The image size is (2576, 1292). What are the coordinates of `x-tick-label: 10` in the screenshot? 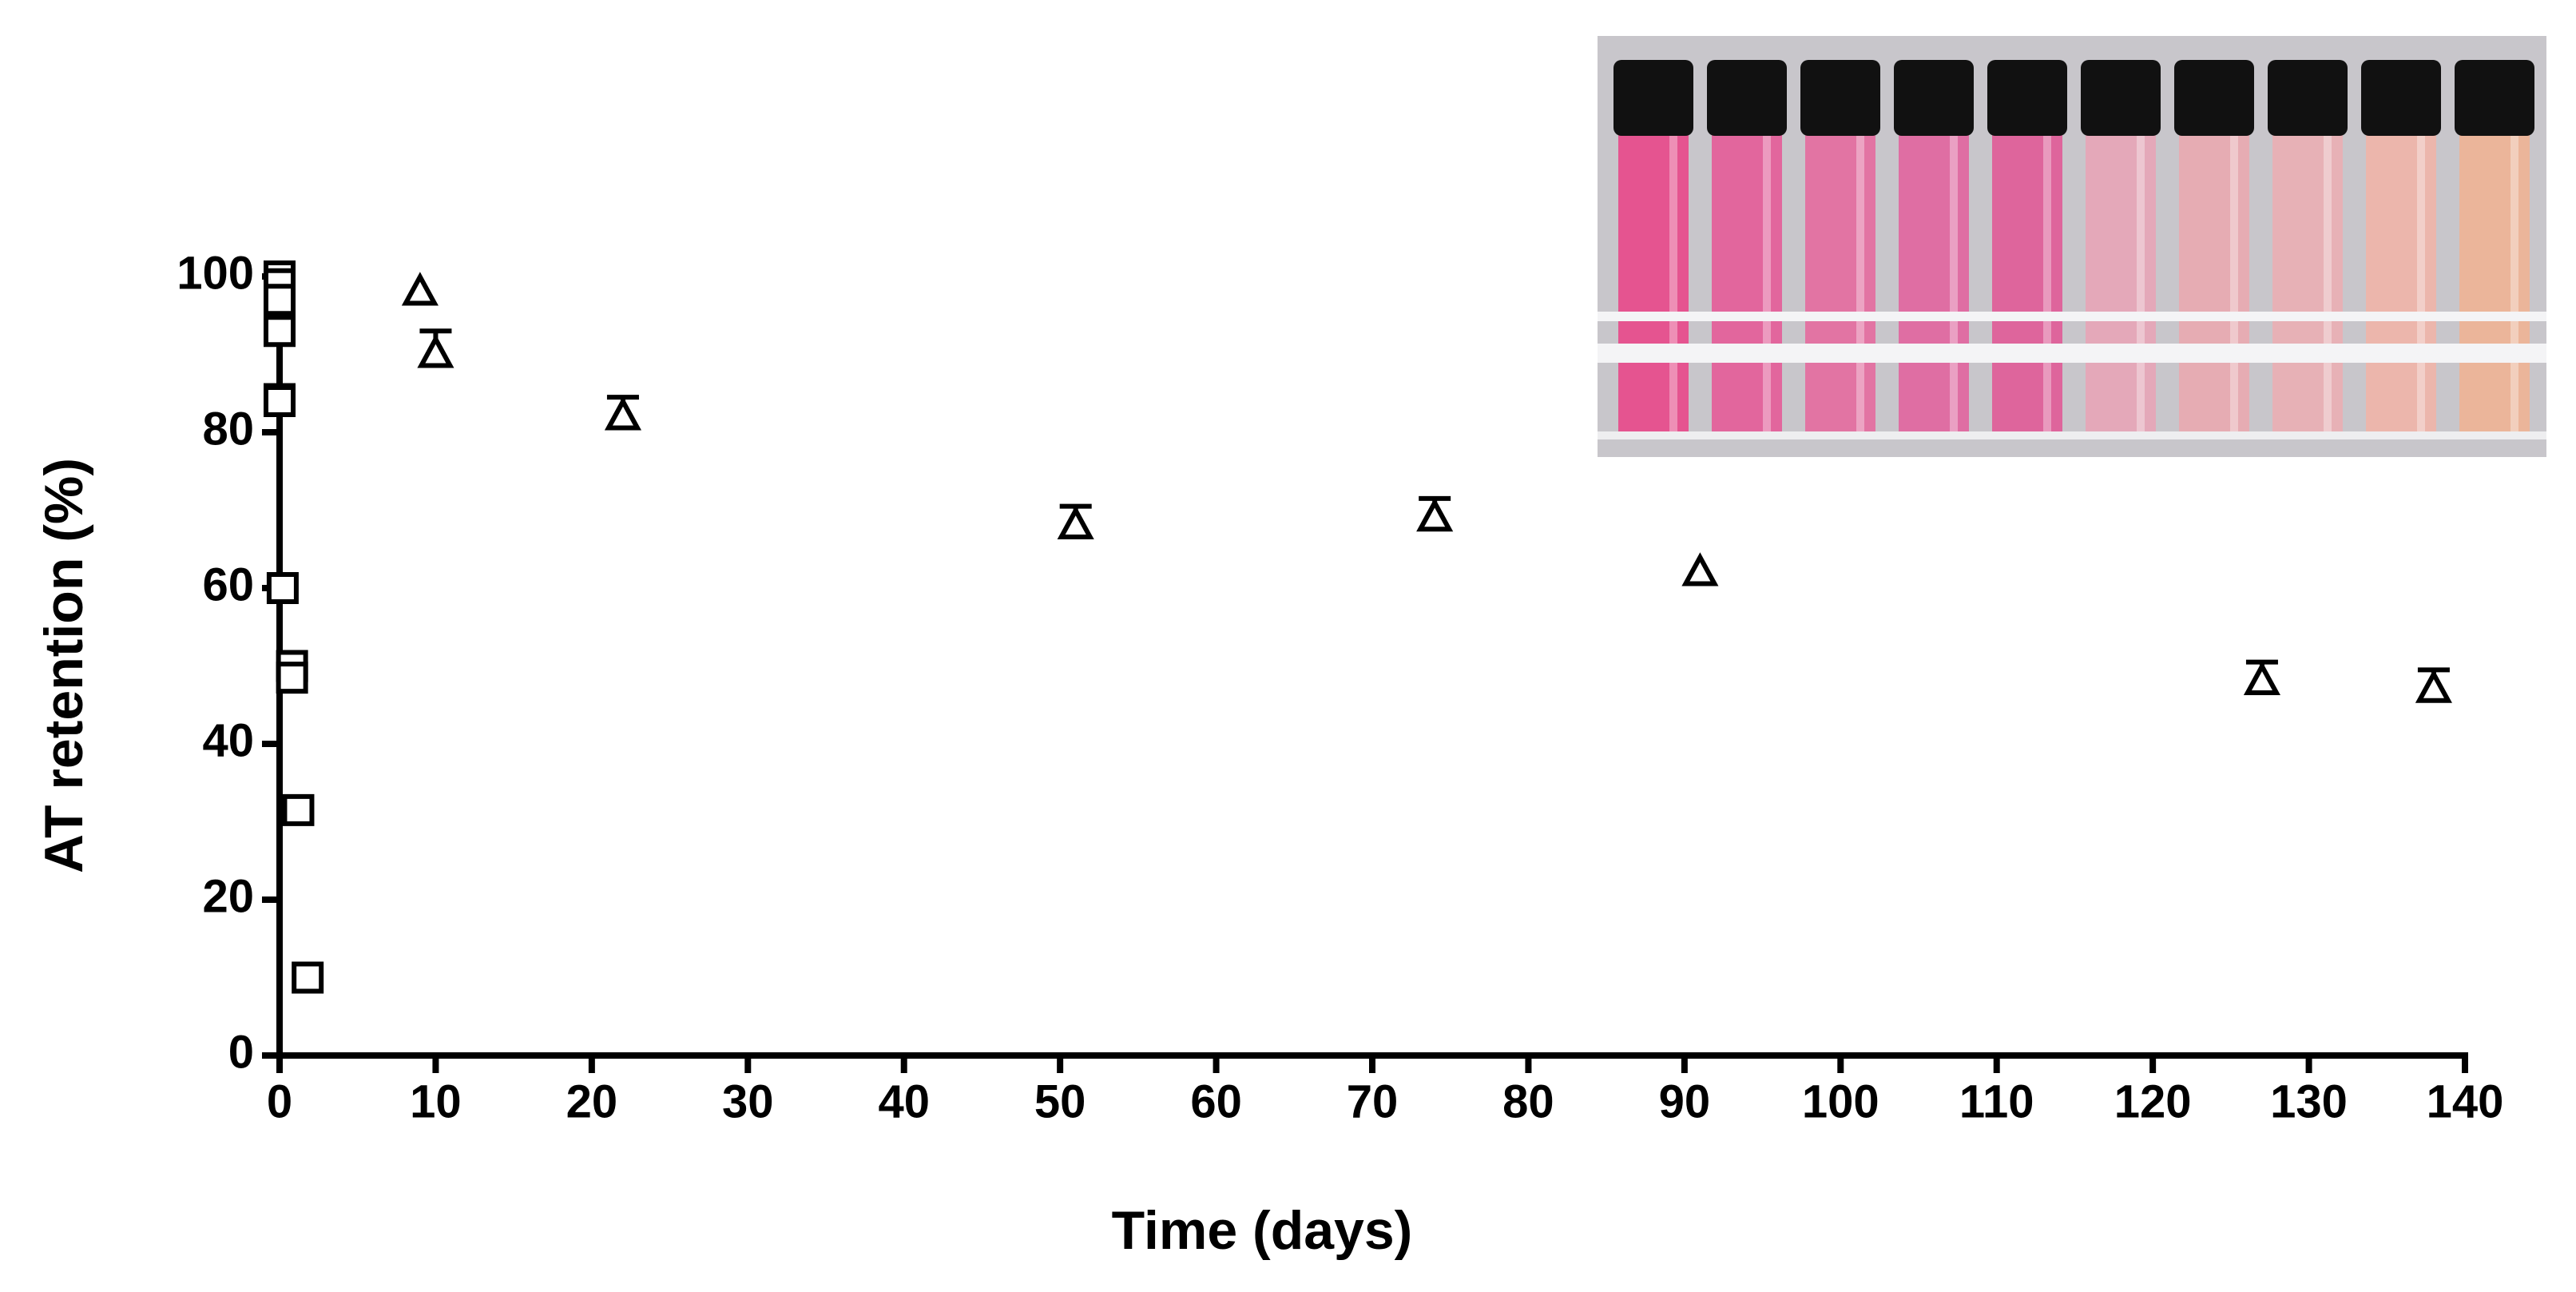 It's located at (436, 1101).